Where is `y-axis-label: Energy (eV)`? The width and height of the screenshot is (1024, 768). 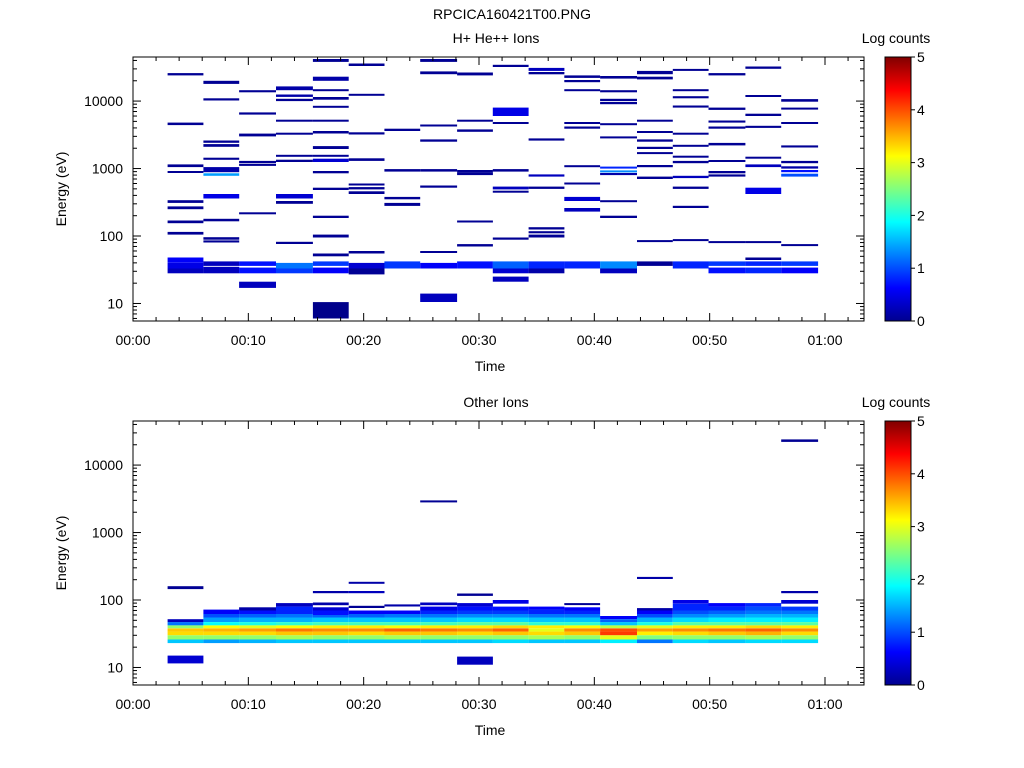
y-axis-label: Energy (eV) is located at coordinates (61, 189).